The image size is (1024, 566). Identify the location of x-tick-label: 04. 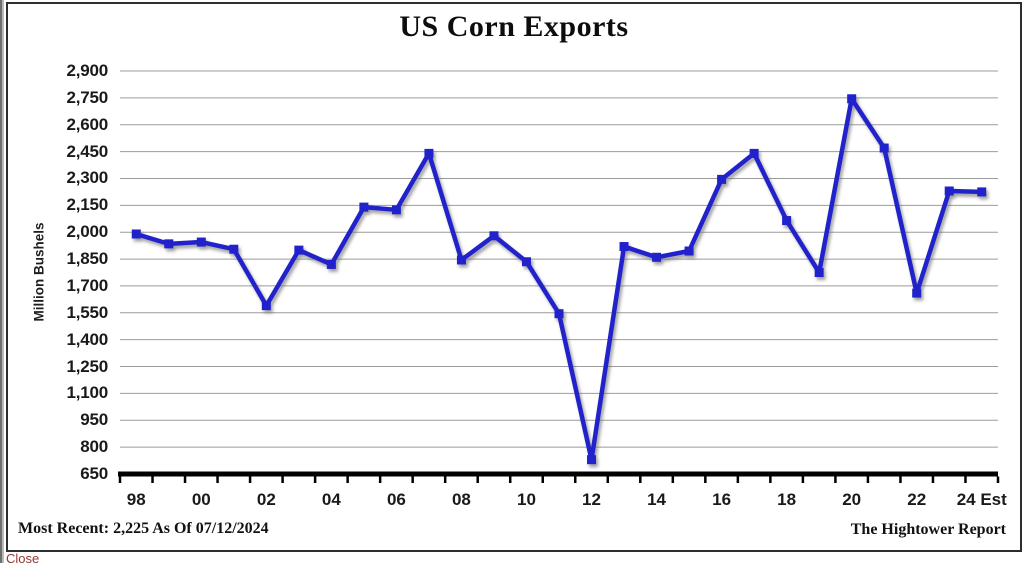
(331, 499).